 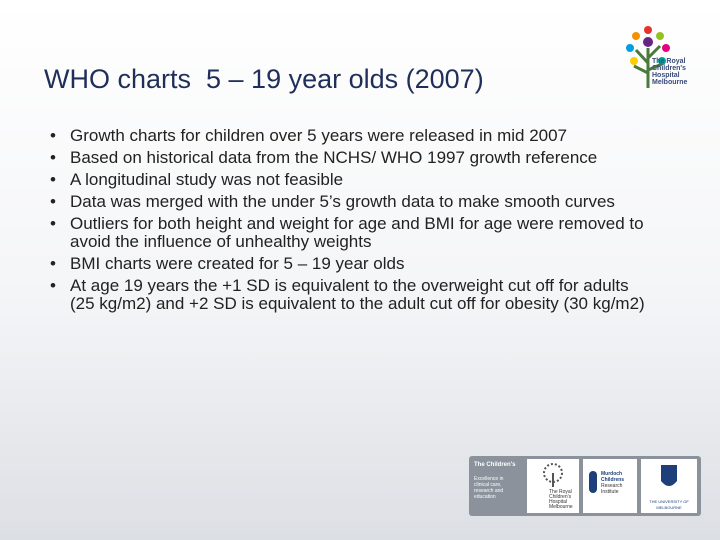 What do you see at coordinates (666, 75) in the screenshot?
I see `logo-text: Hospital` at bounding box center [666, 75].